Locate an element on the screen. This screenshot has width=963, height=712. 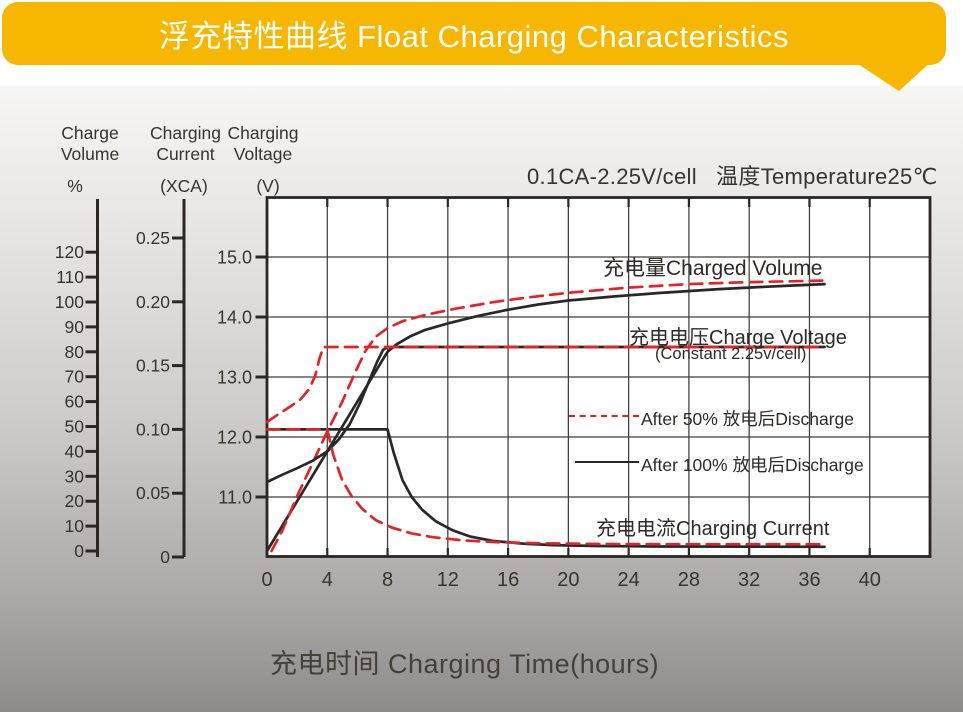
annotation-charging-current: 充电电流Charging Current is located at coordinates (713, 529).